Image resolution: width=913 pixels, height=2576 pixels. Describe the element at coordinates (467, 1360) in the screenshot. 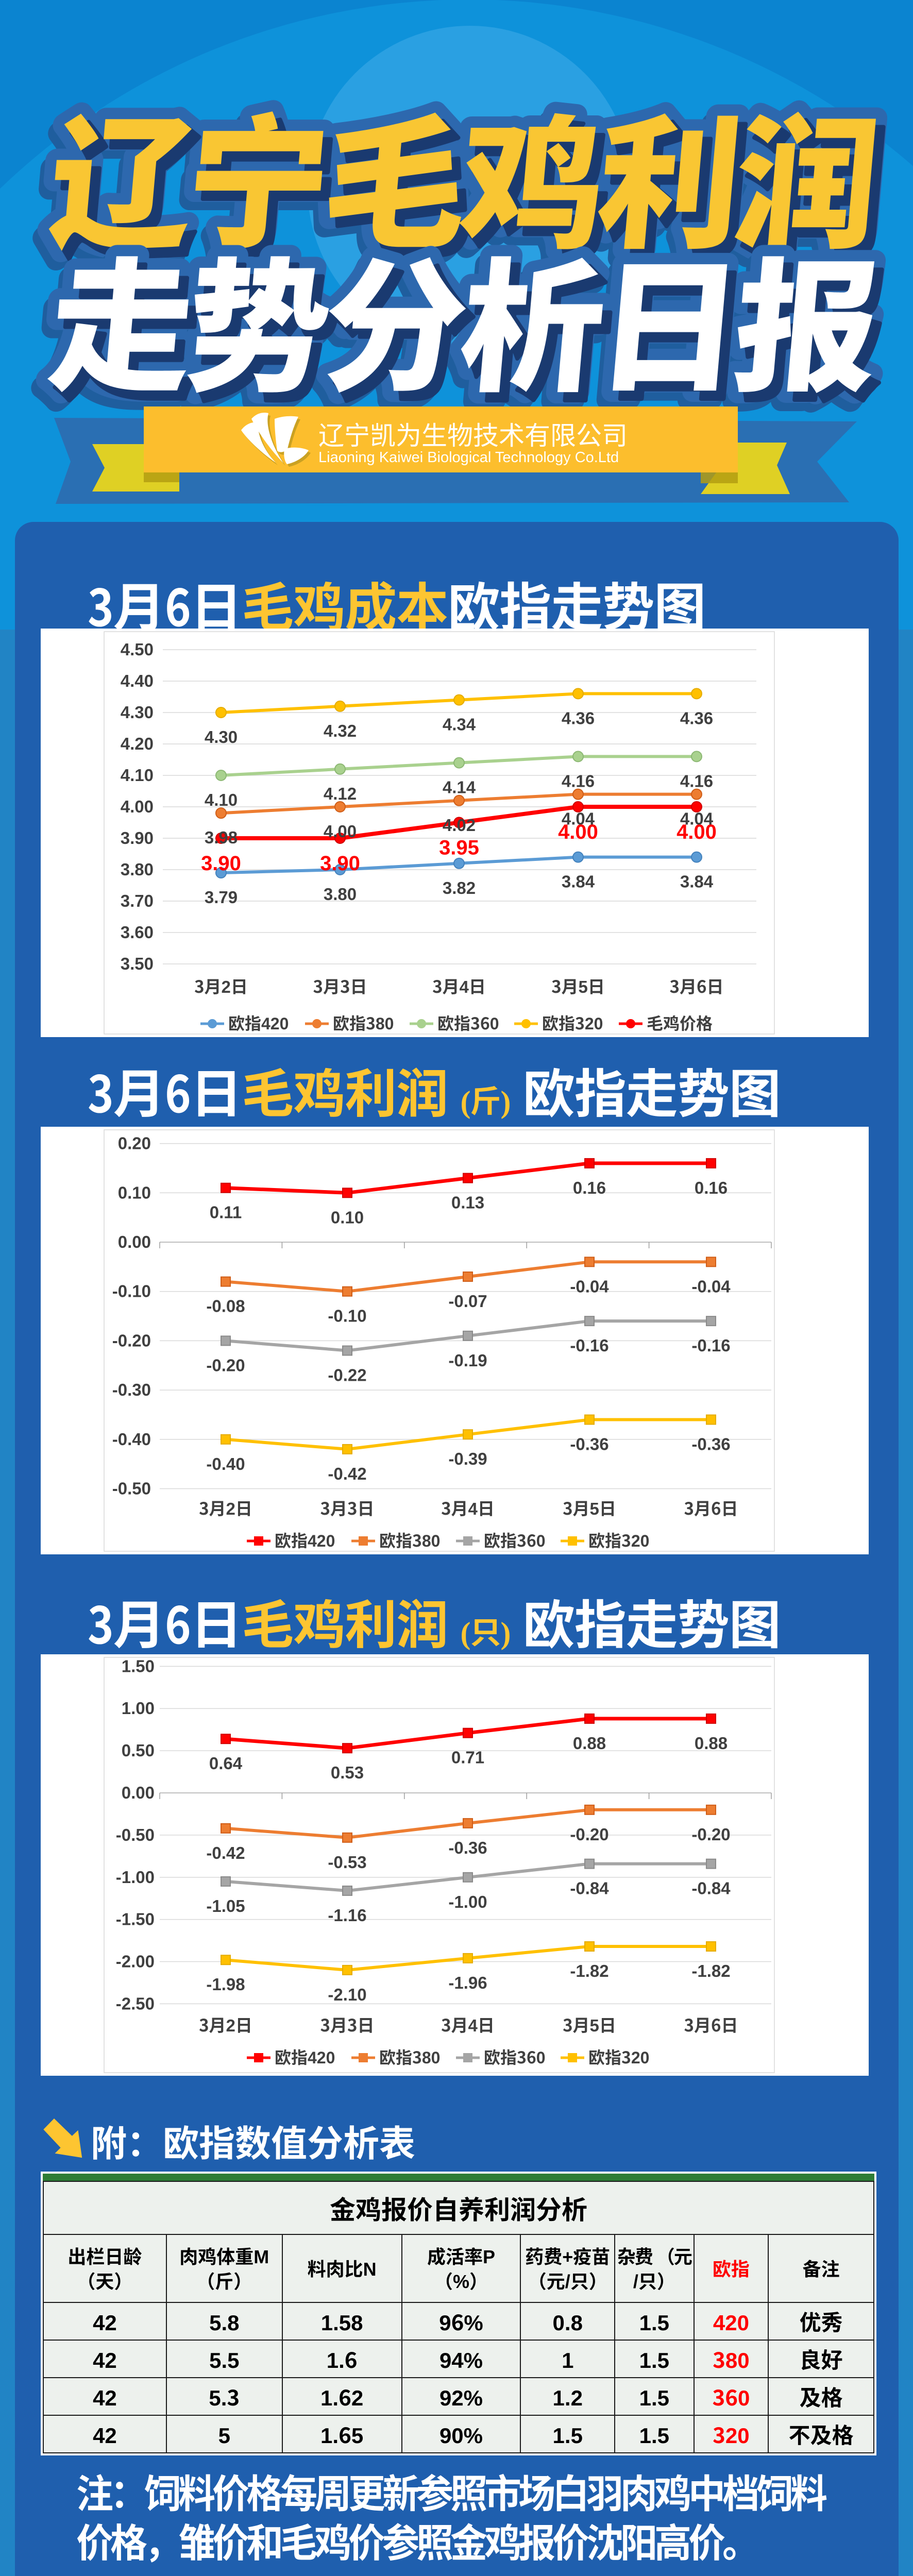

I see `svg-text: -0.19` at that location.